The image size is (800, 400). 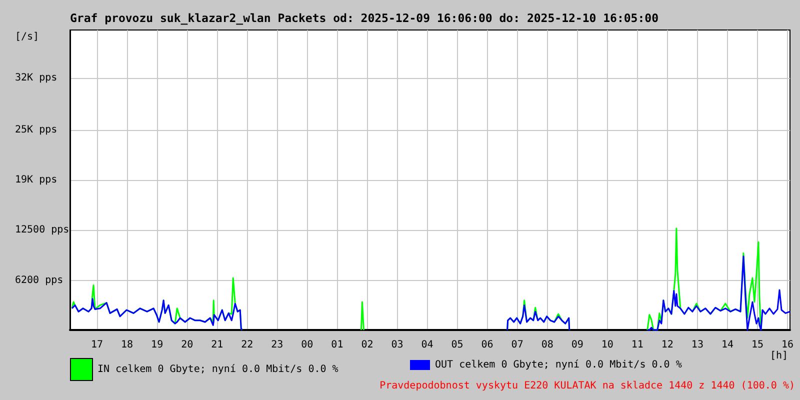 What do you see at coordinates (367, 345) in the screenshot?
I see `x-tick-label: 02` at bounding box center [367, 345].